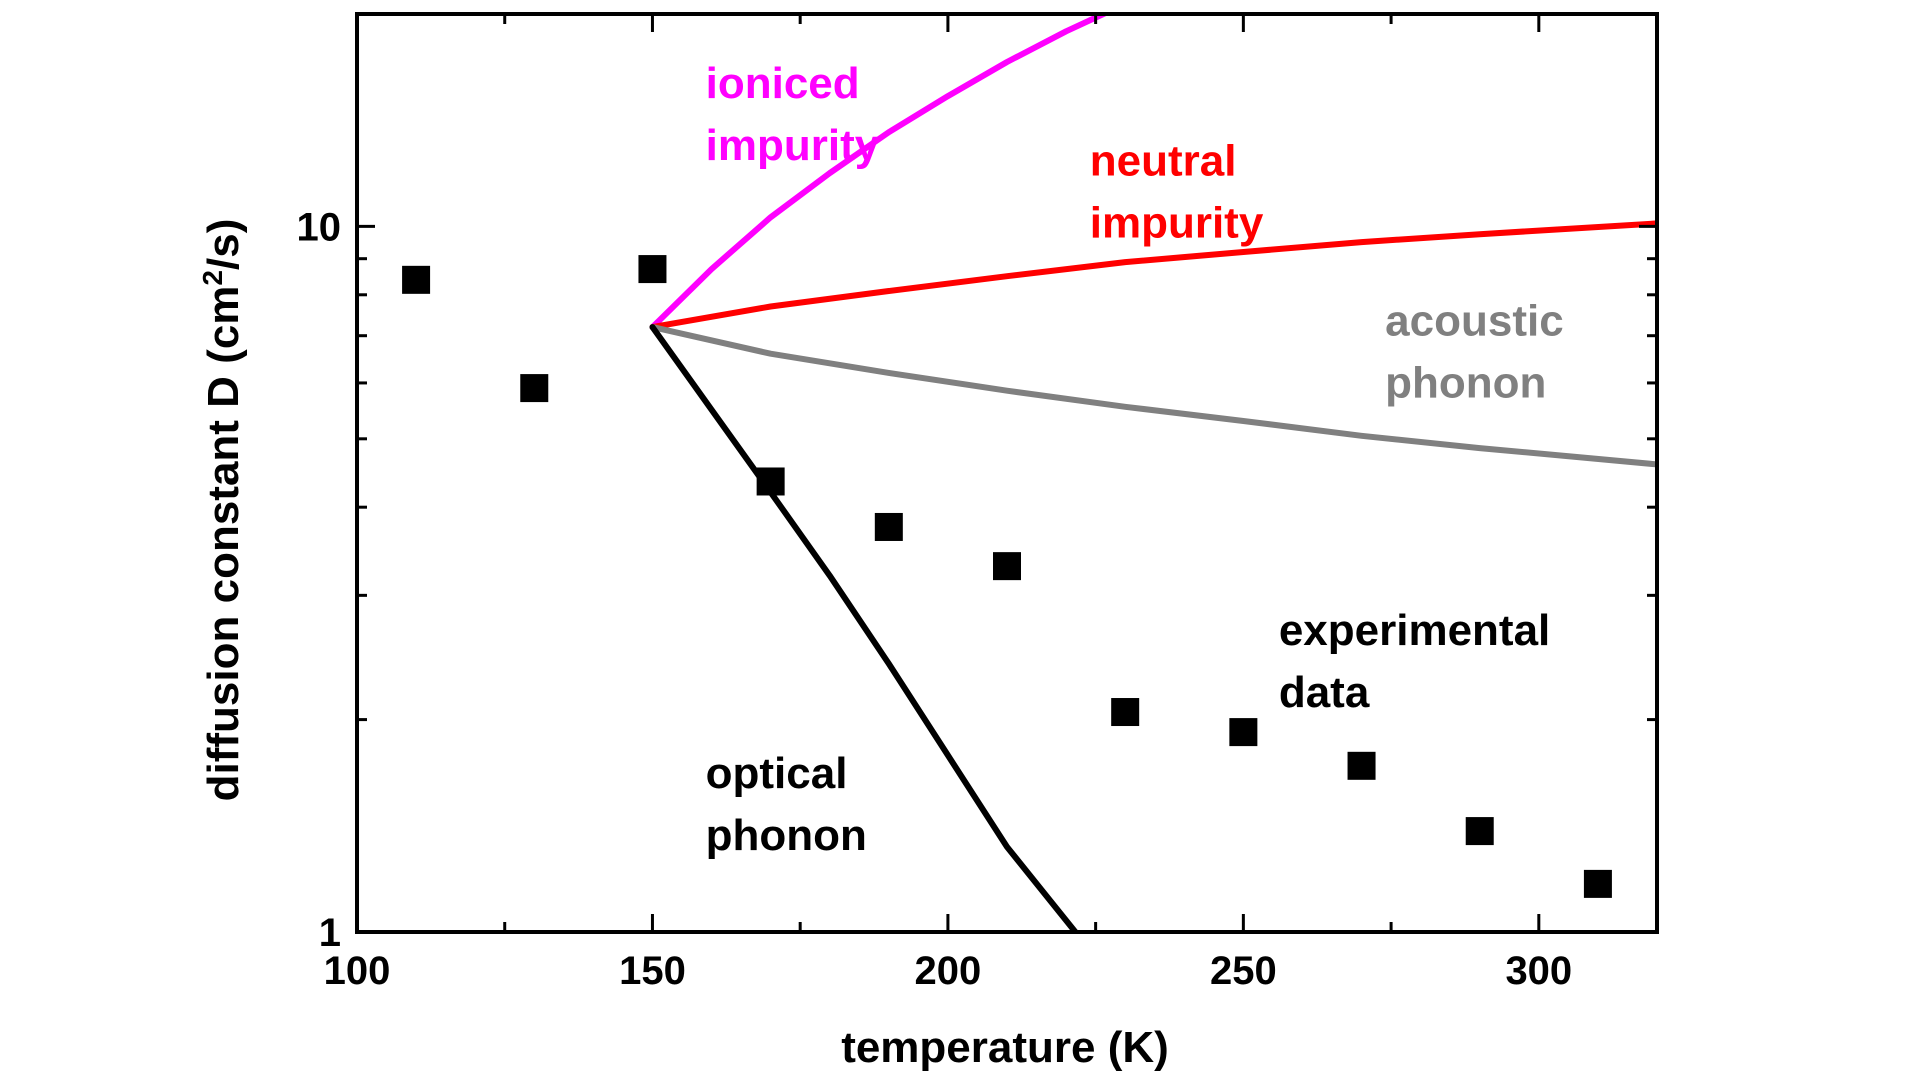 The image size is (1920, 1080). Describe the element at coordinates (330, 933) in the screenshot. I see `y-tick-label: 1` at that location.